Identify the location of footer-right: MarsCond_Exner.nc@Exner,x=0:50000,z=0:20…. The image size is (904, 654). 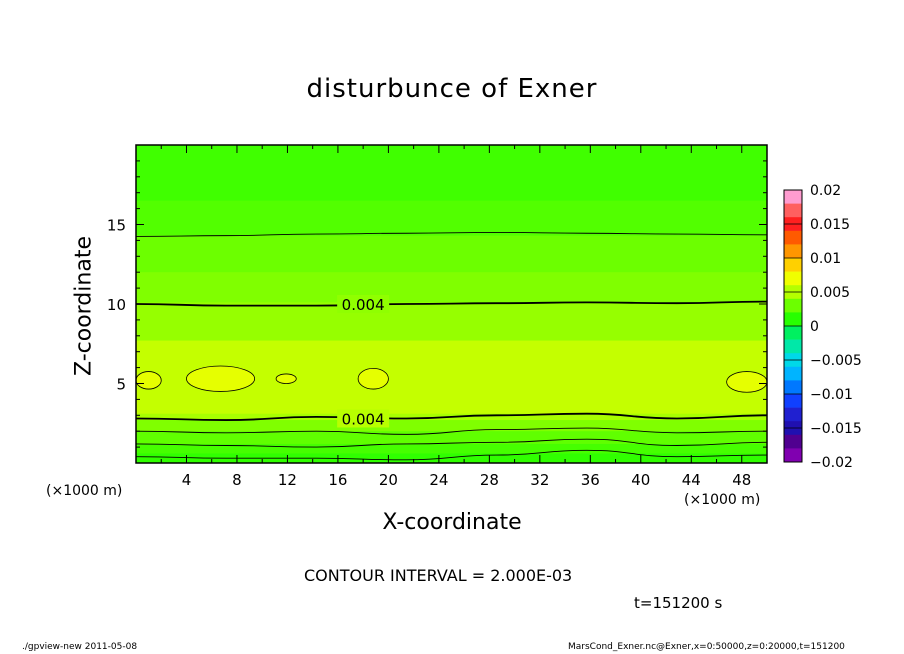
(706, 647).